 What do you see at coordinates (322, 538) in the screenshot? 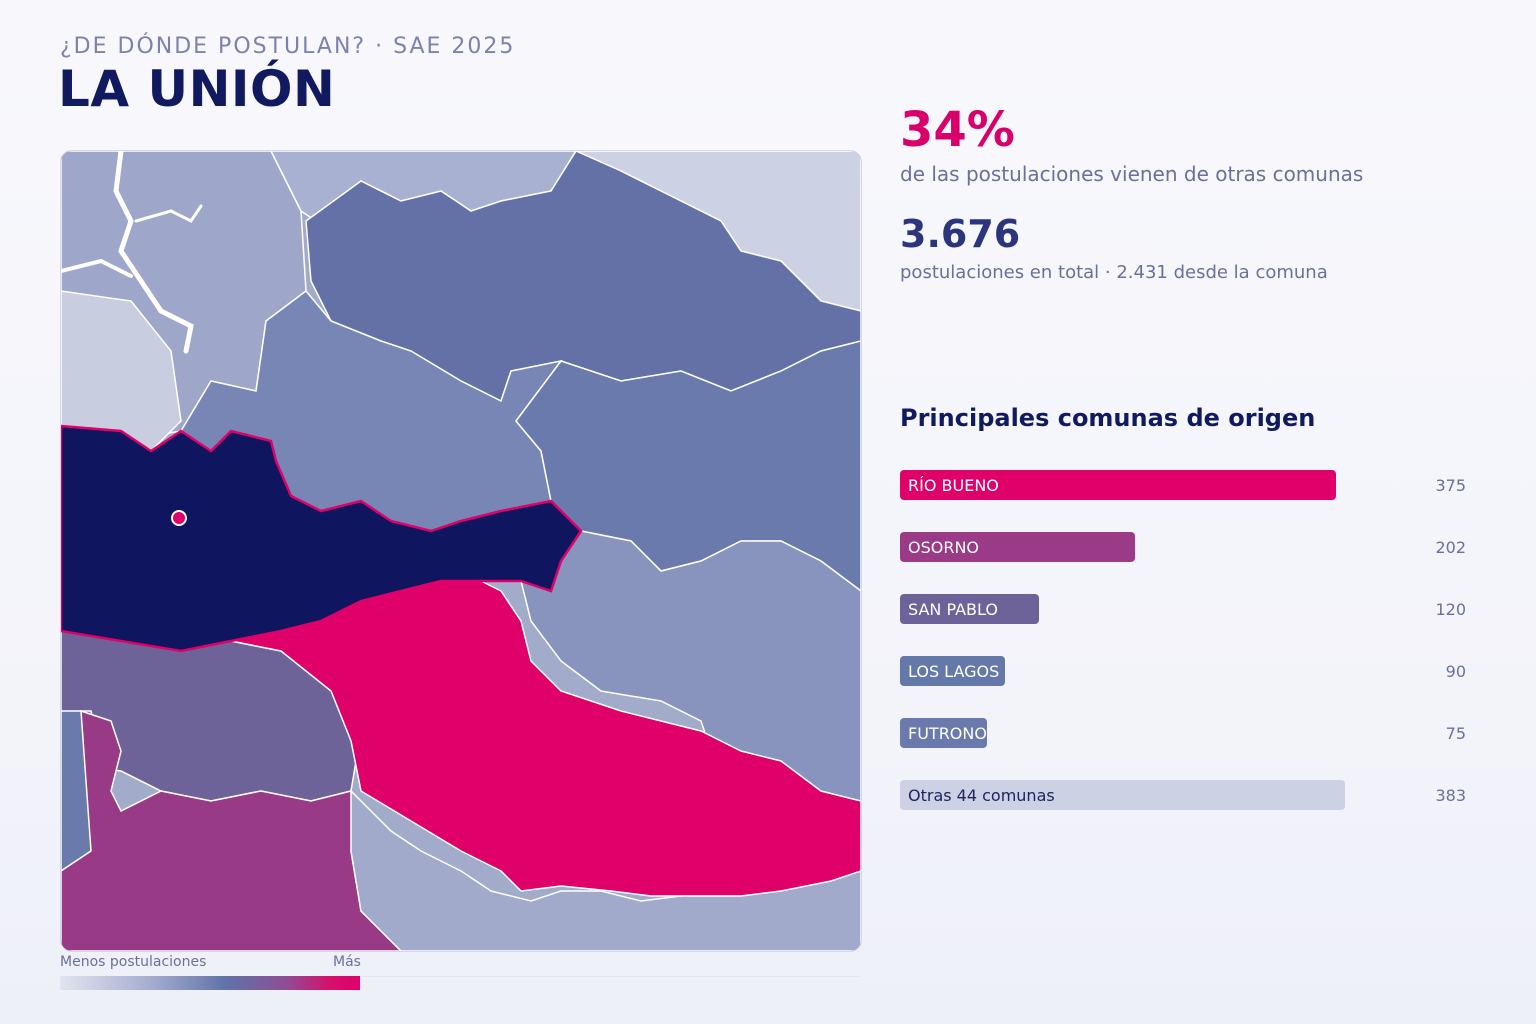
I see `region-la-union` at bounding box center [322, 538].